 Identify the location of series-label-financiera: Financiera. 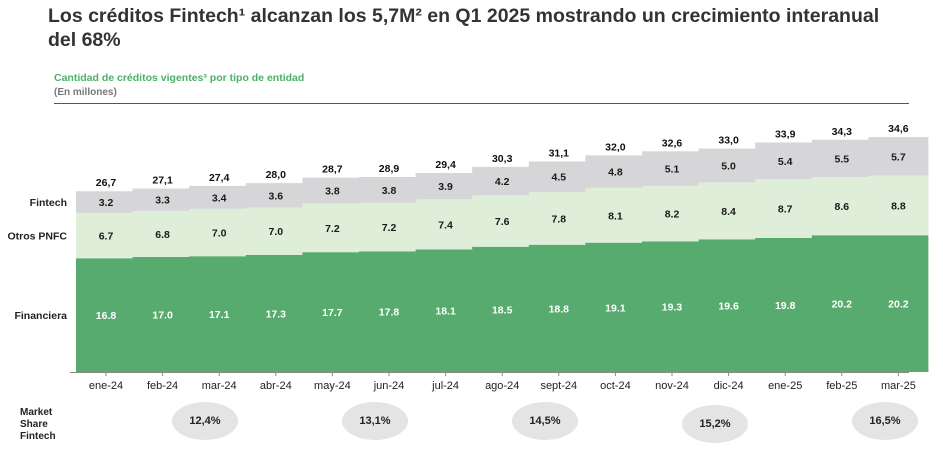
(40, 316).